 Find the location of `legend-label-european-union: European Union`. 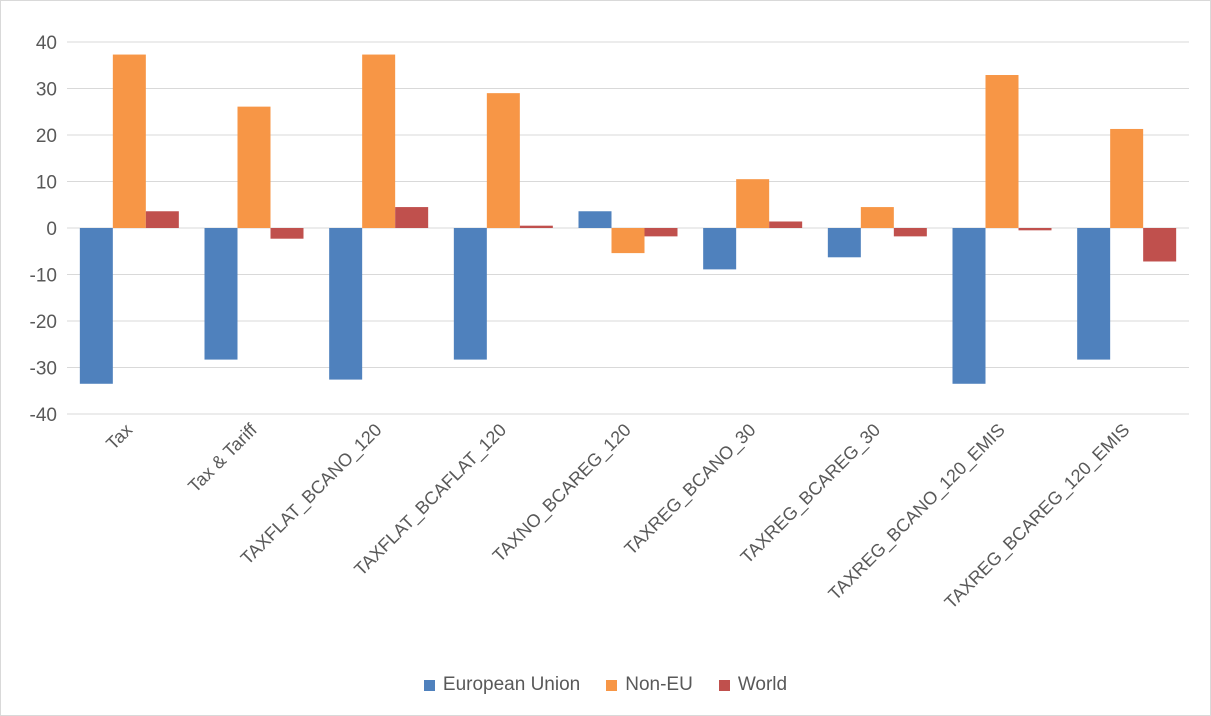

legend-label-european-union: European Union is located at coordinates (511, 684).